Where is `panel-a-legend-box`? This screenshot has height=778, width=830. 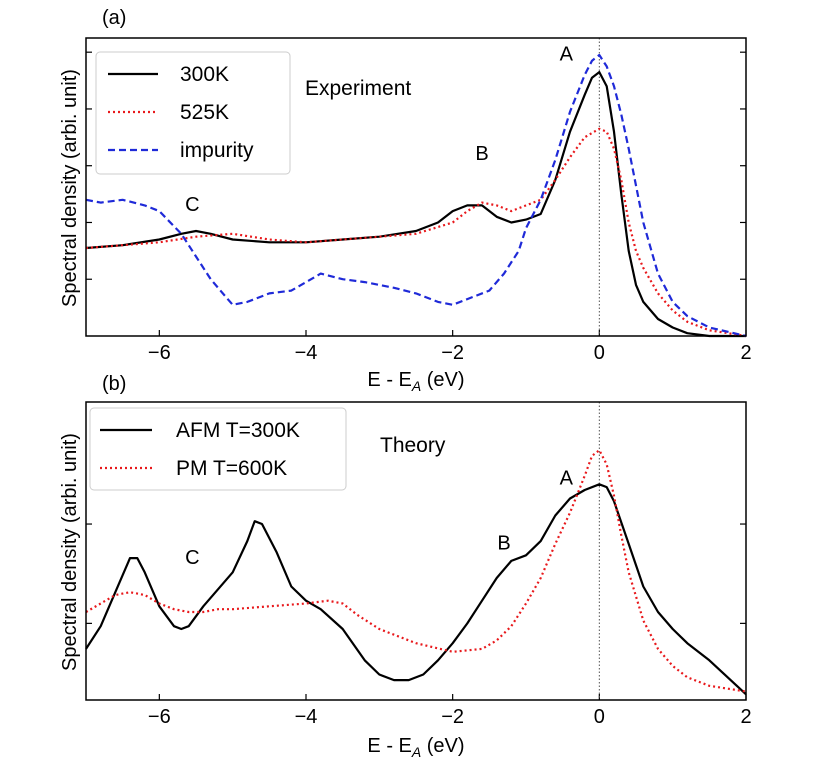 panel-a-legend-box is located at coordinates (193, 113).